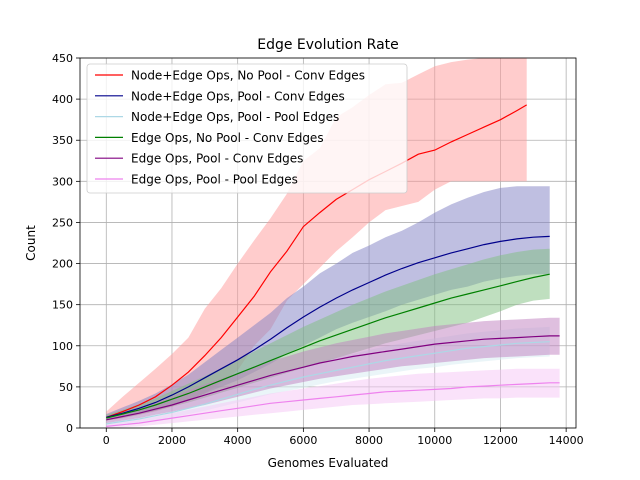 The width and height of the screenshot is (640, 480). Describe the element at coordinates (62, 305) in the screenshot. I see `y-tick-label-3: 150` at that location.